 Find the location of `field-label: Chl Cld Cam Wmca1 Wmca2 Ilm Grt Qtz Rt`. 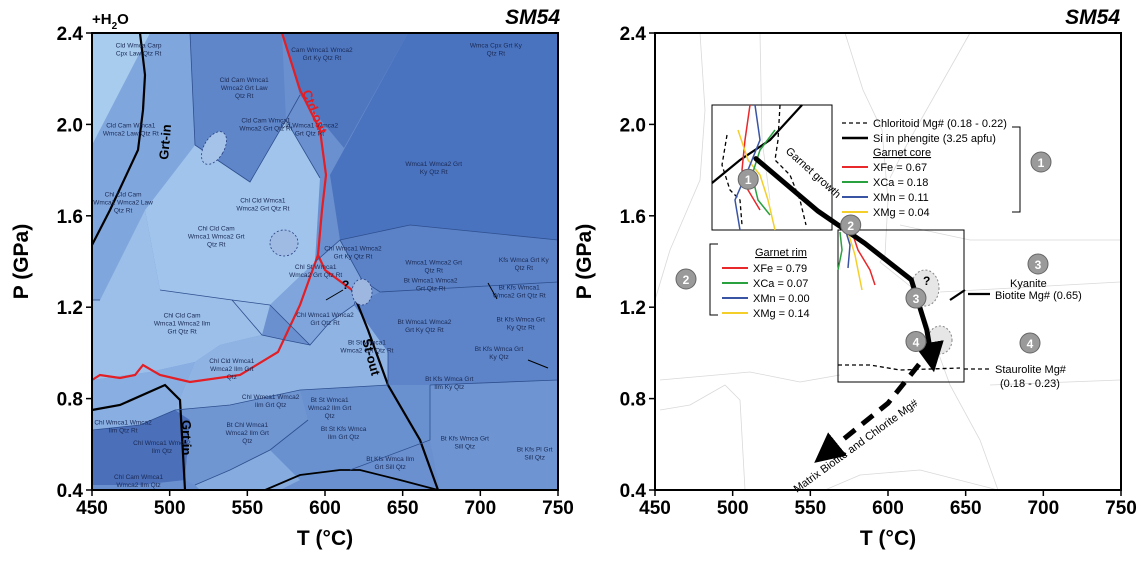

field-label: Chl Cld Cam Wmca1 Wmca2 Ilm Grt Qtz Rt is located at coordinates (182, 323).